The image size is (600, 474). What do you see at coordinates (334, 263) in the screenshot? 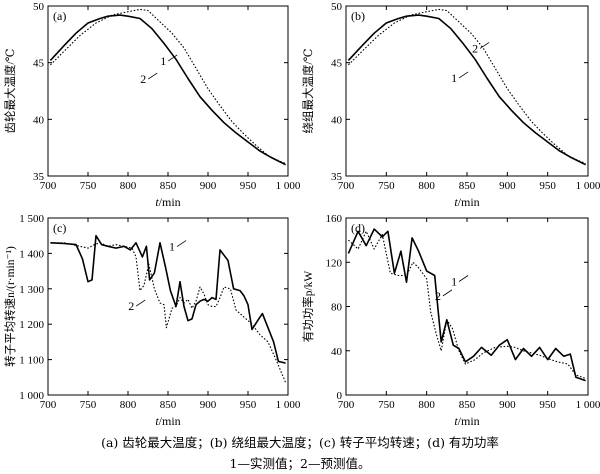
I see `y-tick-label: 120` at bounding box center [334, 263].